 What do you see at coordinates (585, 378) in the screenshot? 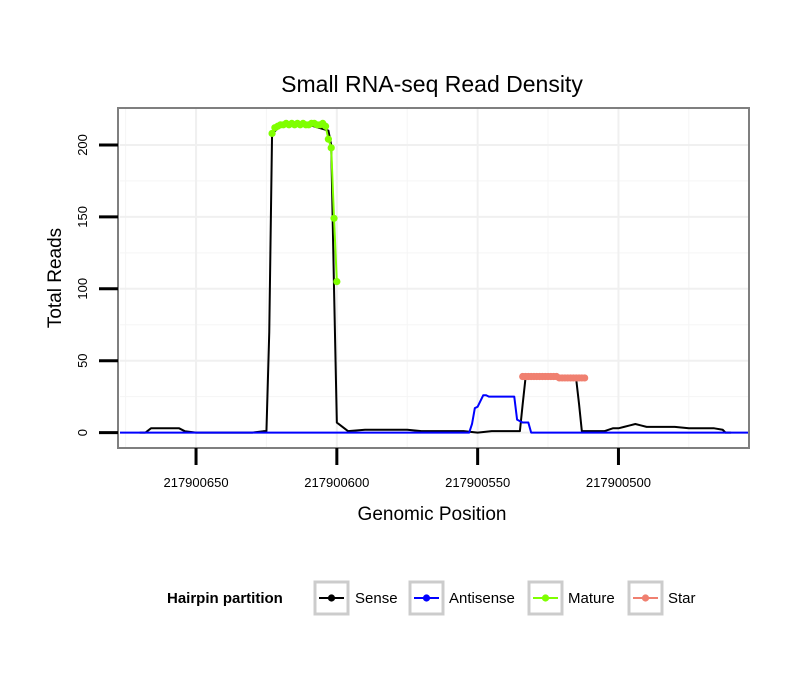
I see `data-point-star` at bounding box center [585, 378].